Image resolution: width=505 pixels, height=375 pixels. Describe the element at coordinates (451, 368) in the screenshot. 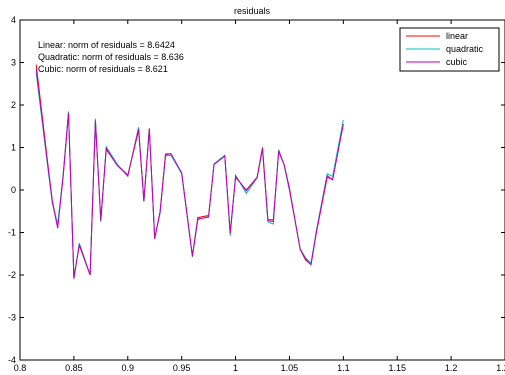

I see `x-tick-label: 1.2` at that location.